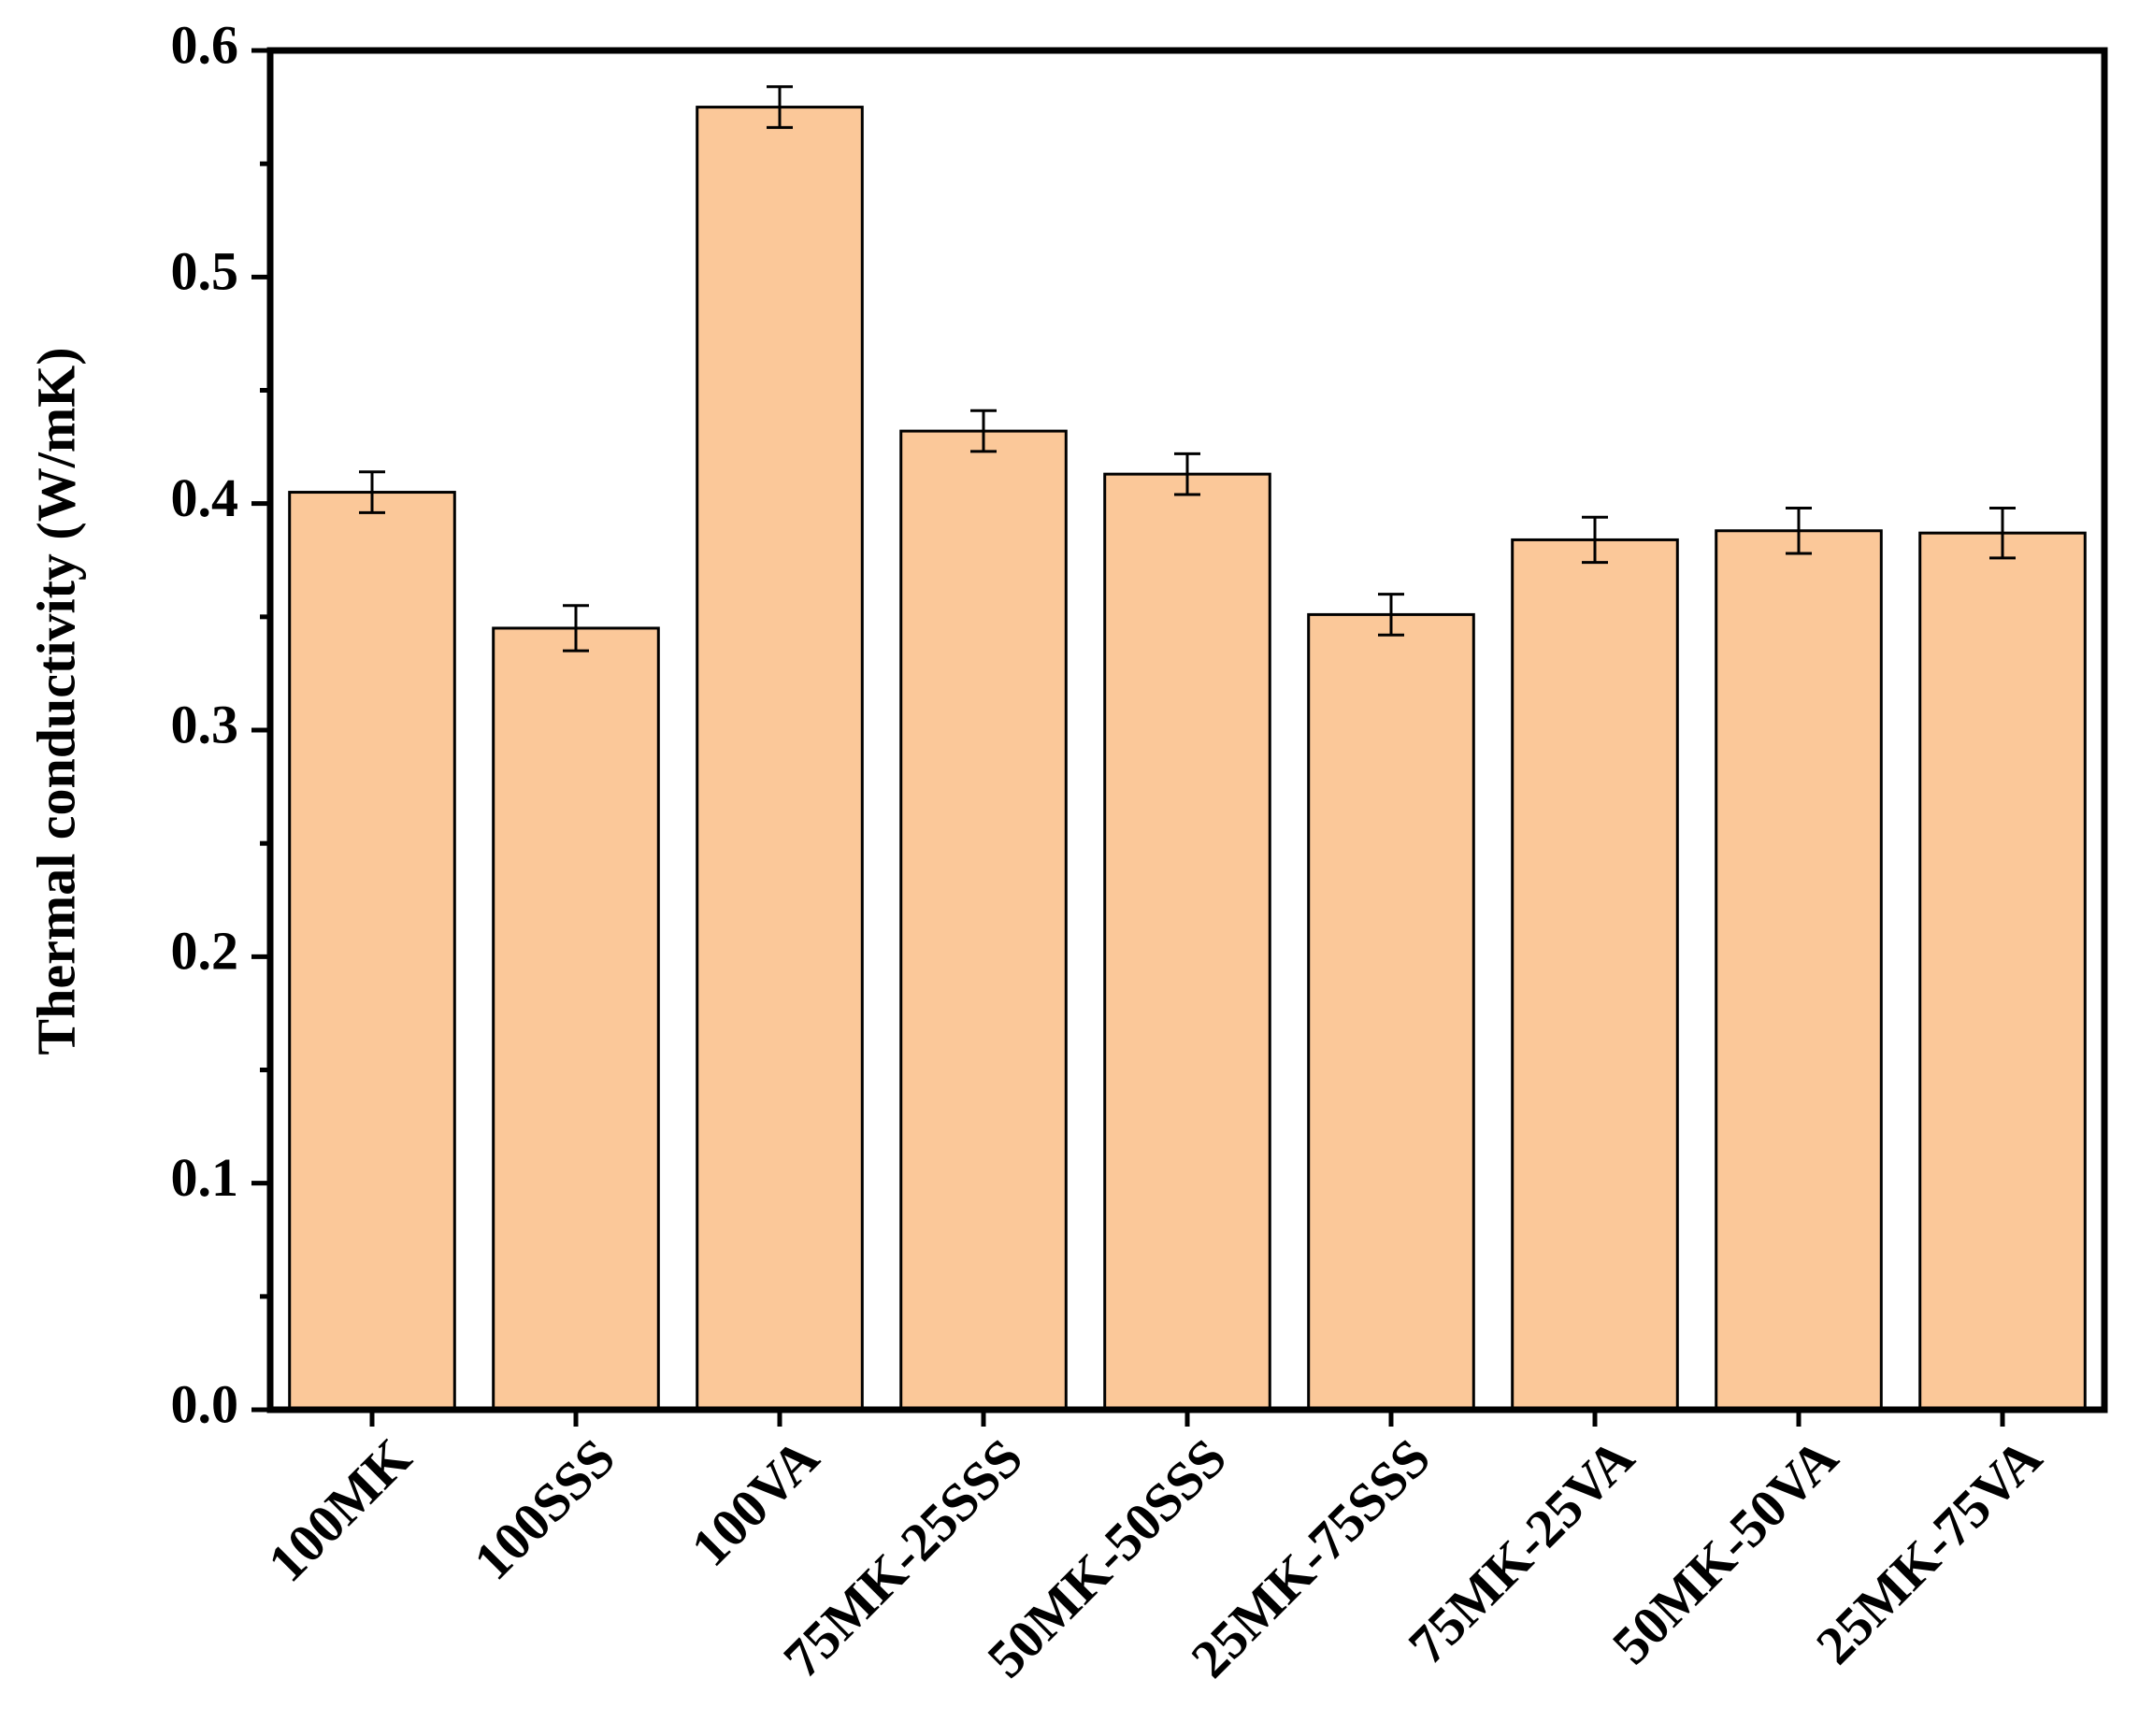 Image resolution: width=2139 pixels, height=1736 pixels. I want to click on y-tick-label: 0.0, so click(205, 1404).